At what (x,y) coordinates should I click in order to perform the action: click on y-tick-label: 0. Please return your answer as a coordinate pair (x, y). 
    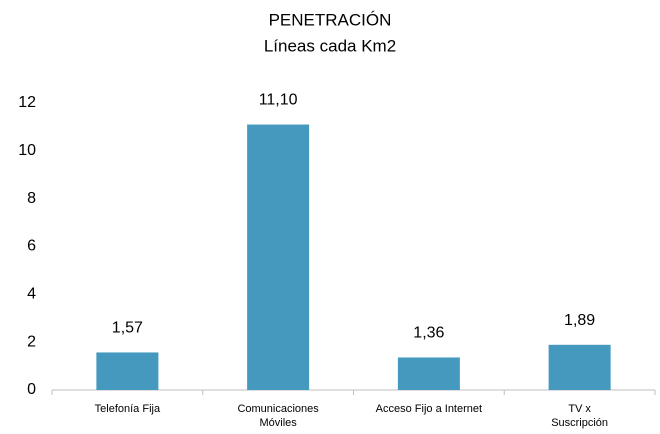
    Looking at the image, I should click on (31, 389).